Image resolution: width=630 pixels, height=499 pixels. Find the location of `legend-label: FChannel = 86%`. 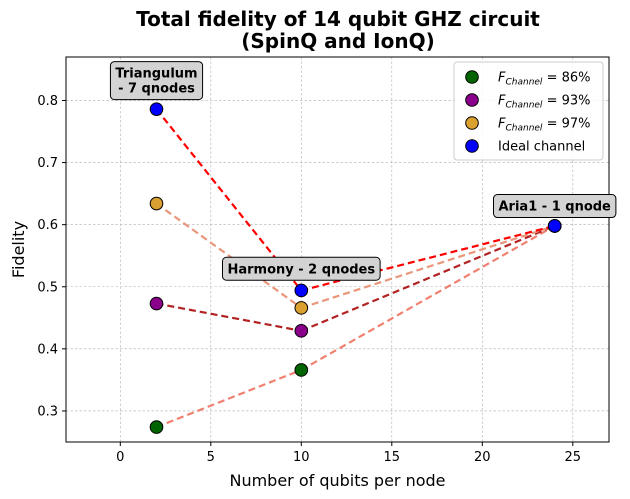

legend-label: FChannel = 86% is located at coordinates (544, 79).